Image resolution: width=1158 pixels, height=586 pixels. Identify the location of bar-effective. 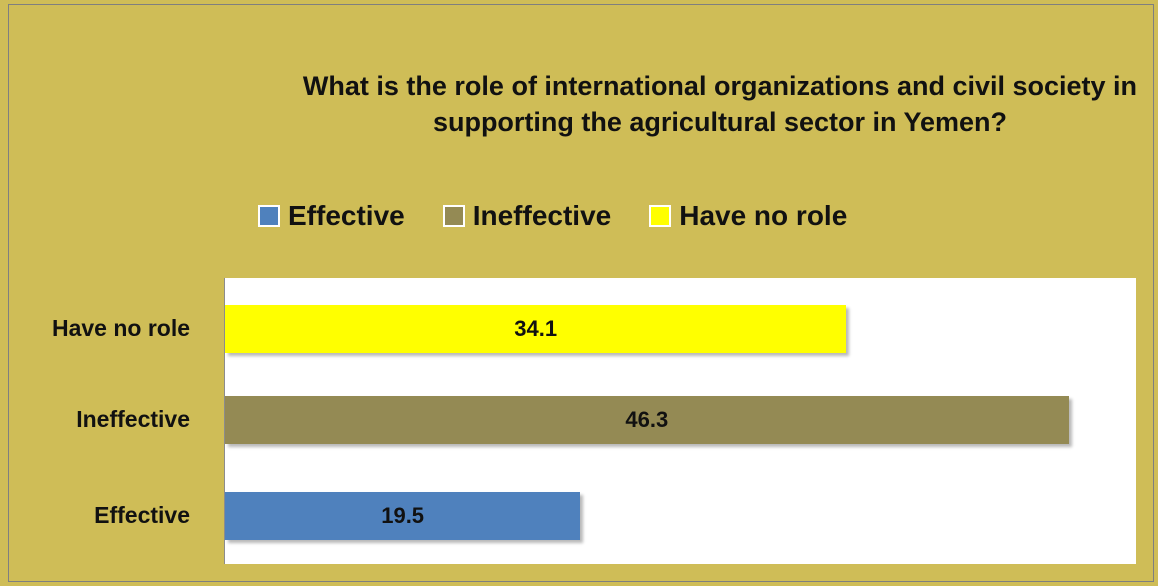
(403, 516).